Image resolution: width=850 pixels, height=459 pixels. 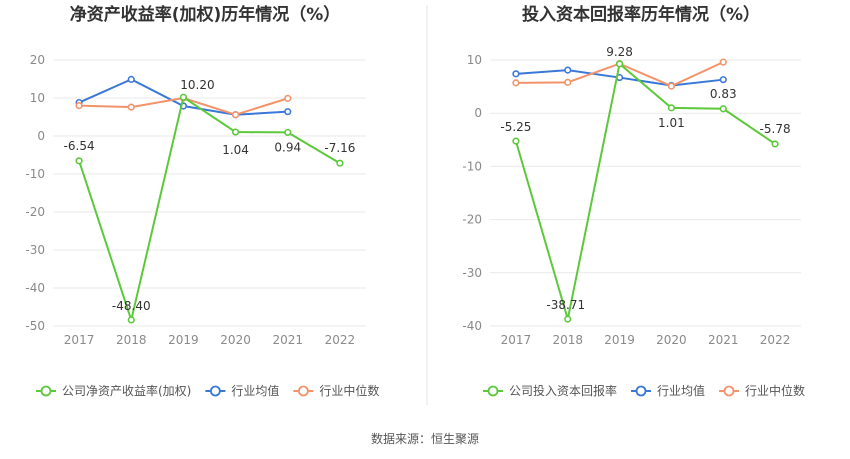 I want to click on data-label: 1.04, so click(x=235, y=150).